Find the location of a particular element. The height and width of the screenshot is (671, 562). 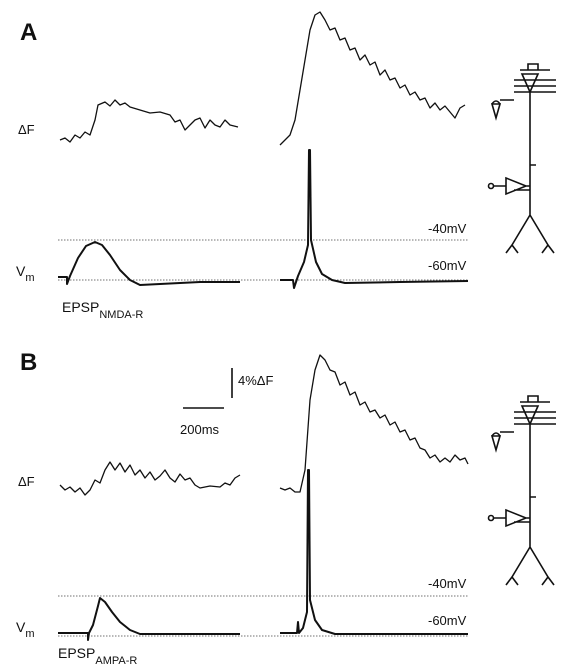

scale-label: 4%ΔF is located at coordinates (255, 380).